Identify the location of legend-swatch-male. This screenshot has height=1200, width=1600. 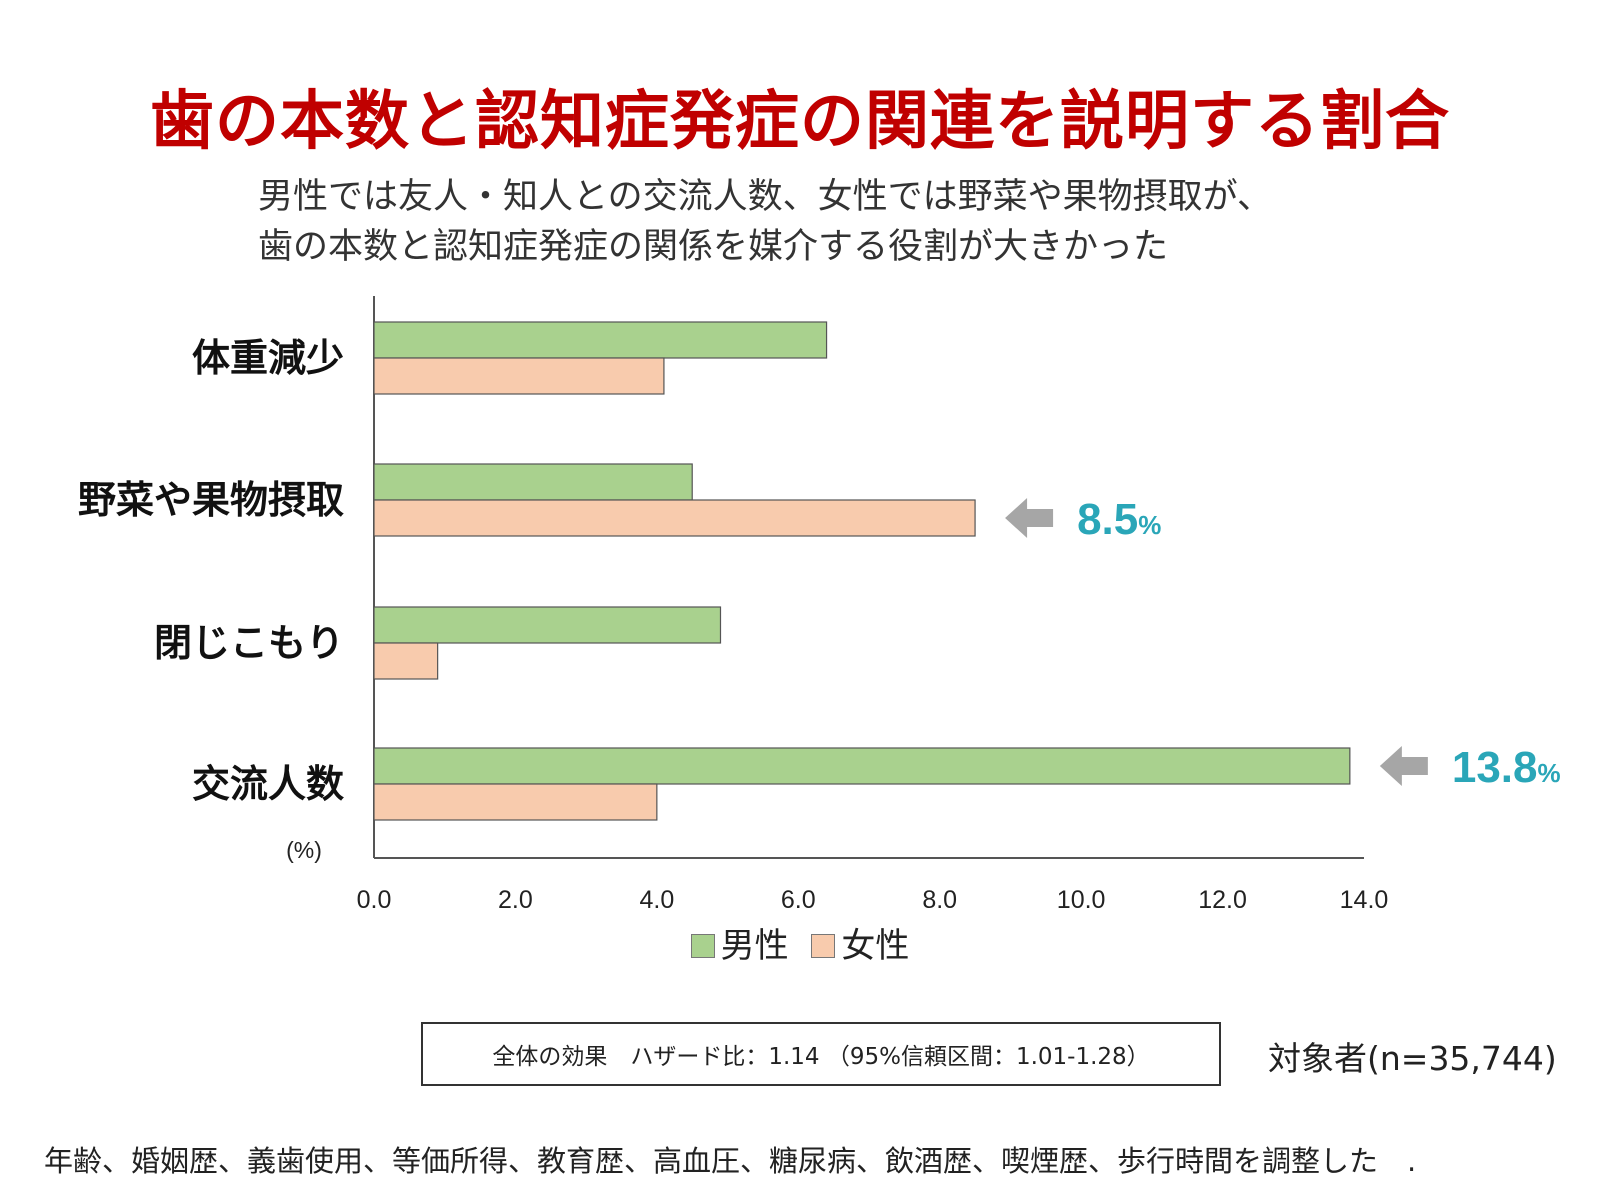
(702, 946).